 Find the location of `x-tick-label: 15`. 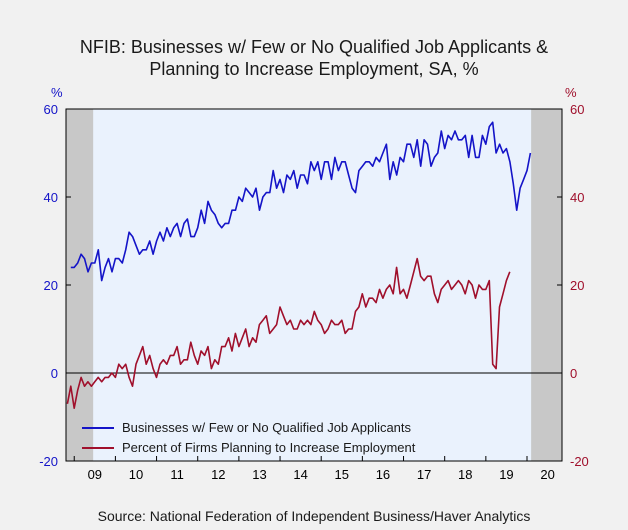

x-tick-label: 15 is located at coordinates (342, 474).